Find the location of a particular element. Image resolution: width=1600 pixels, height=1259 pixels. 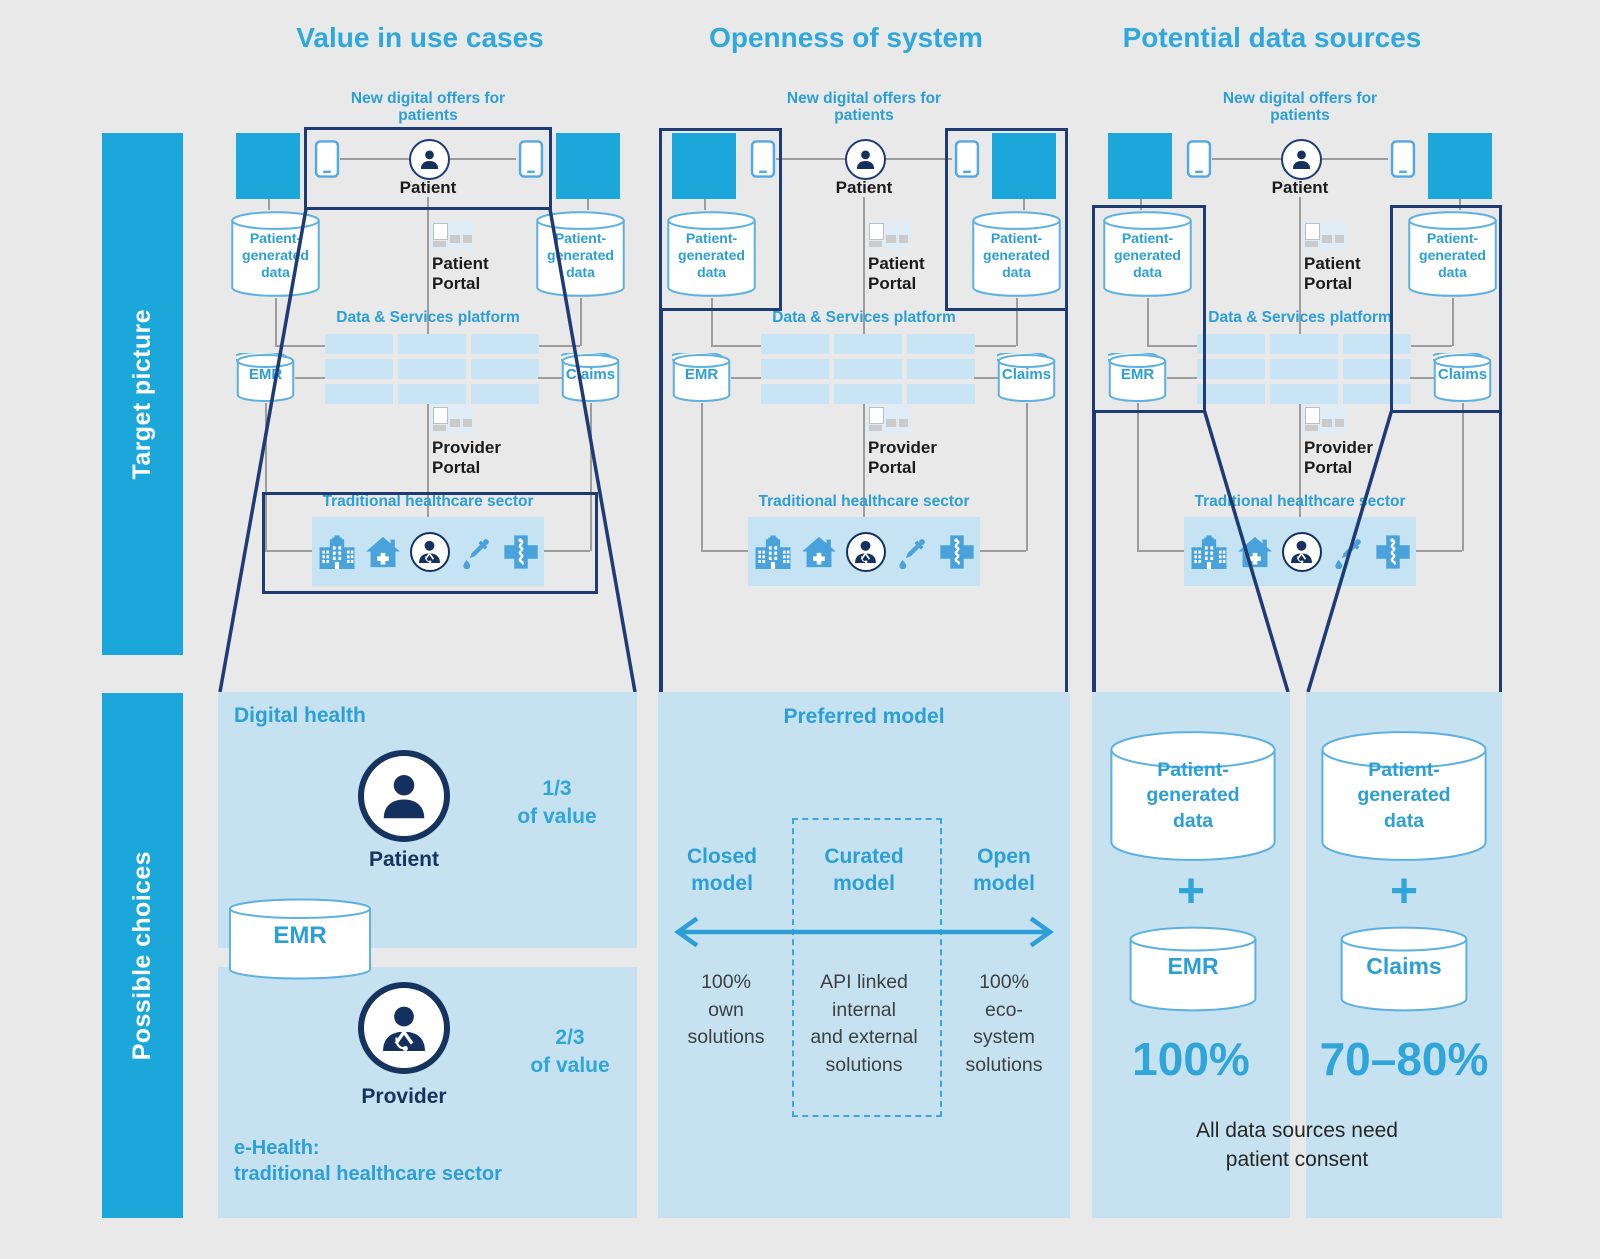

patient-consent-note: All data sources need patient consent is located at coordinates (1297, 1145).